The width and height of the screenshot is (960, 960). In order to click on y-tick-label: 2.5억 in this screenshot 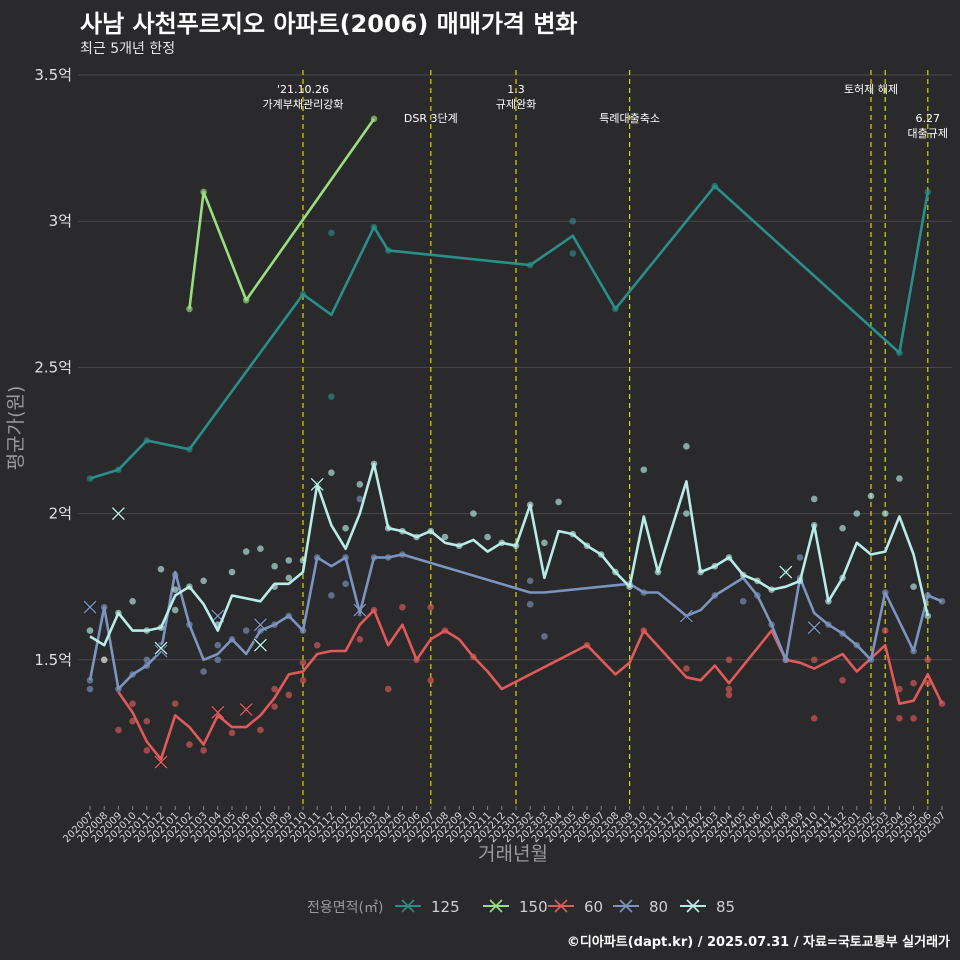, I will do `click(53, 367)`.